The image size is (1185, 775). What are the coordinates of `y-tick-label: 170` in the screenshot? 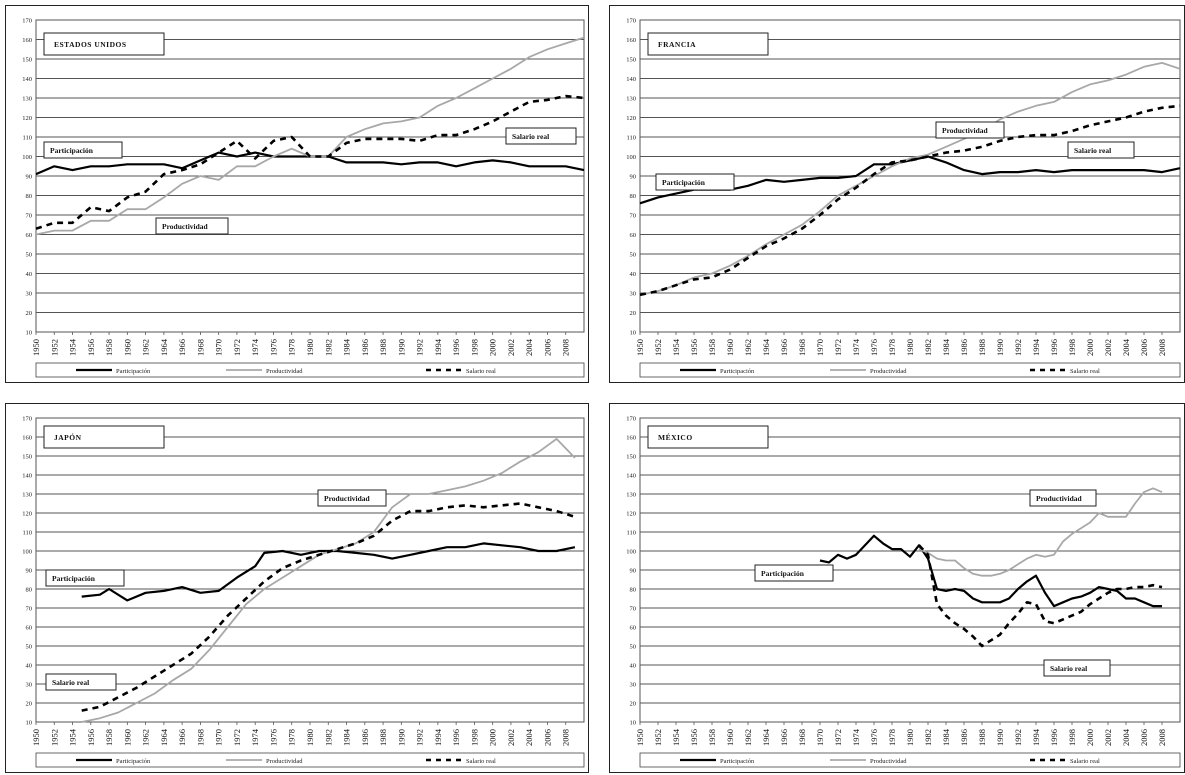 It's located at (27, 21).